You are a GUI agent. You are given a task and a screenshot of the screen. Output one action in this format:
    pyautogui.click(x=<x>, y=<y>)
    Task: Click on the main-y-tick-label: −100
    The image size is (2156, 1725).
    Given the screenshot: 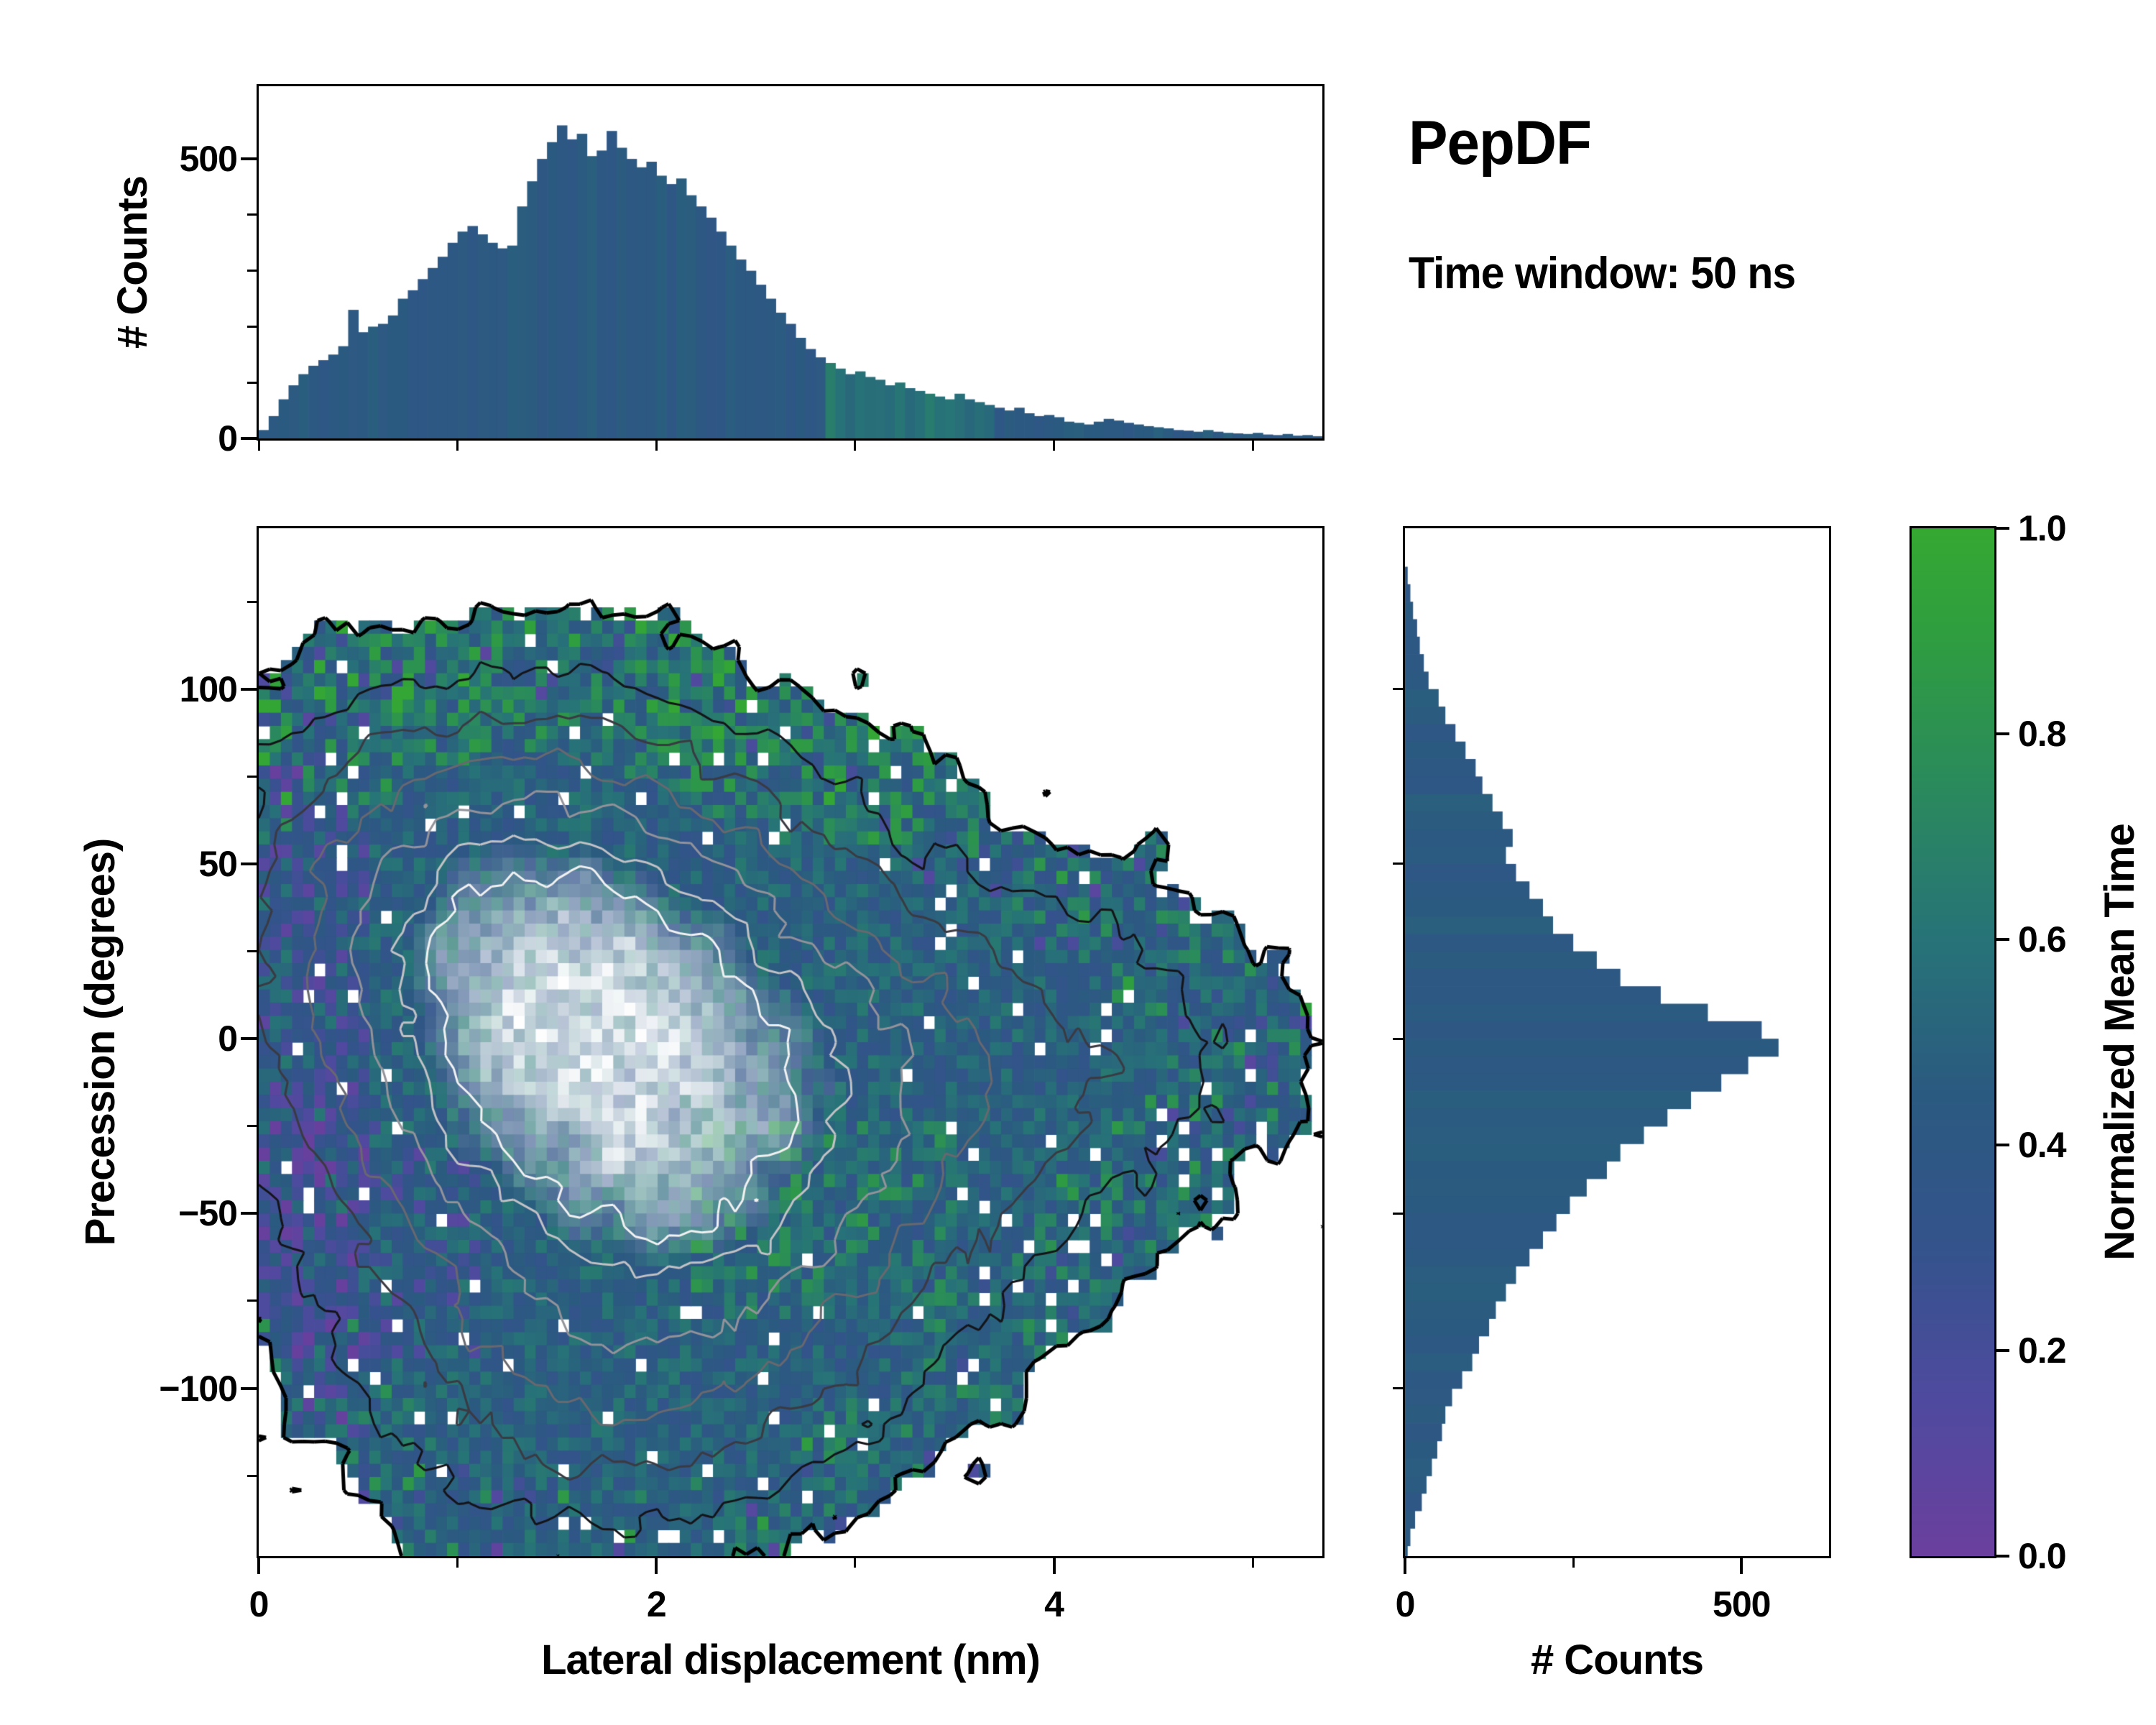 What is the action you would take?
    pyautogui.click(x=199, y=1388)
    